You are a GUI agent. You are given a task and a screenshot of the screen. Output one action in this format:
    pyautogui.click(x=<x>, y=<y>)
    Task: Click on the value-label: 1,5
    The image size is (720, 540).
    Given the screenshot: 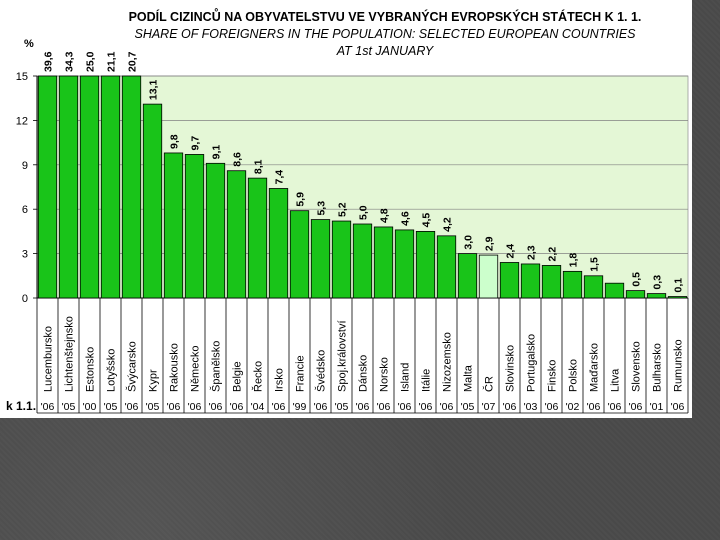 What is the action you would take?
    pyautogui.click(x=595, y=264)
    